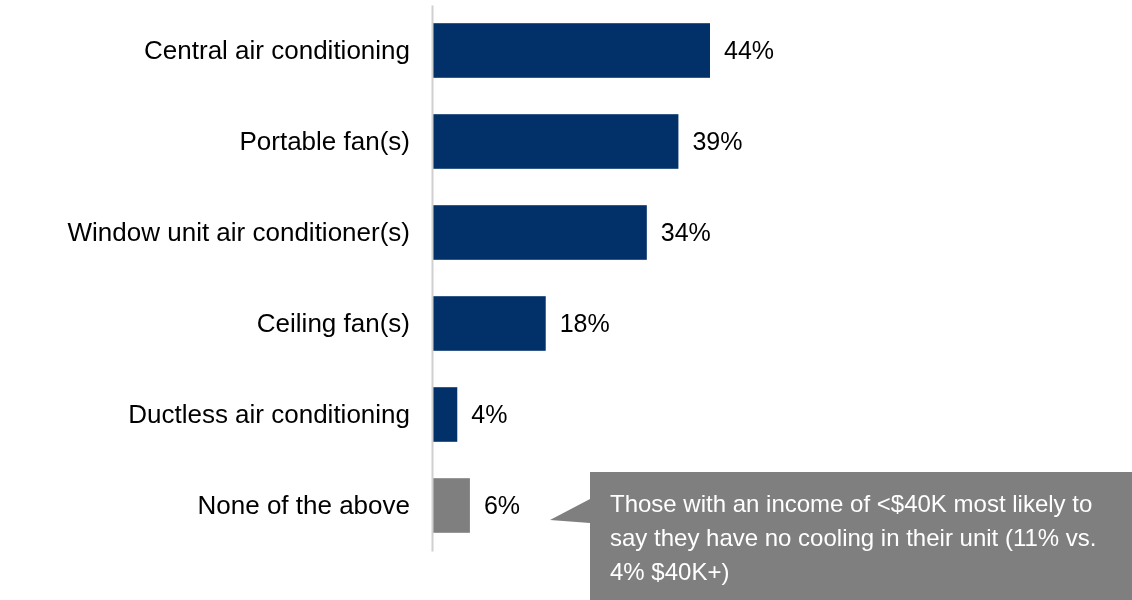 This screenshot has height=600, width=1132. What do you see at coordinates (303, 504) in the screenshot?
I see `y-tick-label: None of the above` at bounding box center [303, 504].